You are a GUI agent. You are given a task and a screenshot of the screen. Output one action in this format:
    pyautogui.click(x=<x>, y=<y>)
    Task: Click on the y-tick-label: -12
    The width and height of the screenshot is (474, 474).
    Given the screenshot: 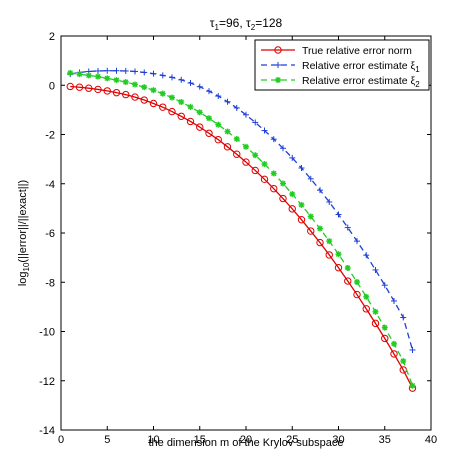 What is the action you would take?
    pyautogui.click(x=47, y=382)
    